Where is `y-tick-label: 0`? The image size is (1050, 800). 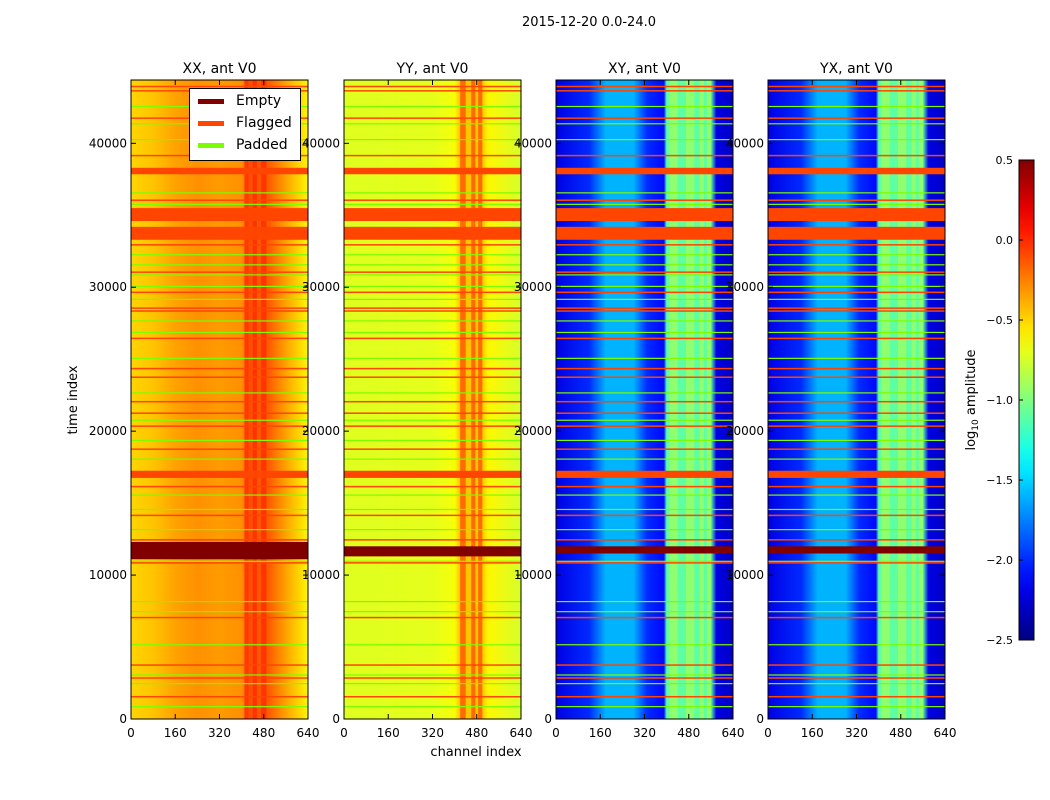
y-tick-label: 0 is located at coordinates (548, 719).